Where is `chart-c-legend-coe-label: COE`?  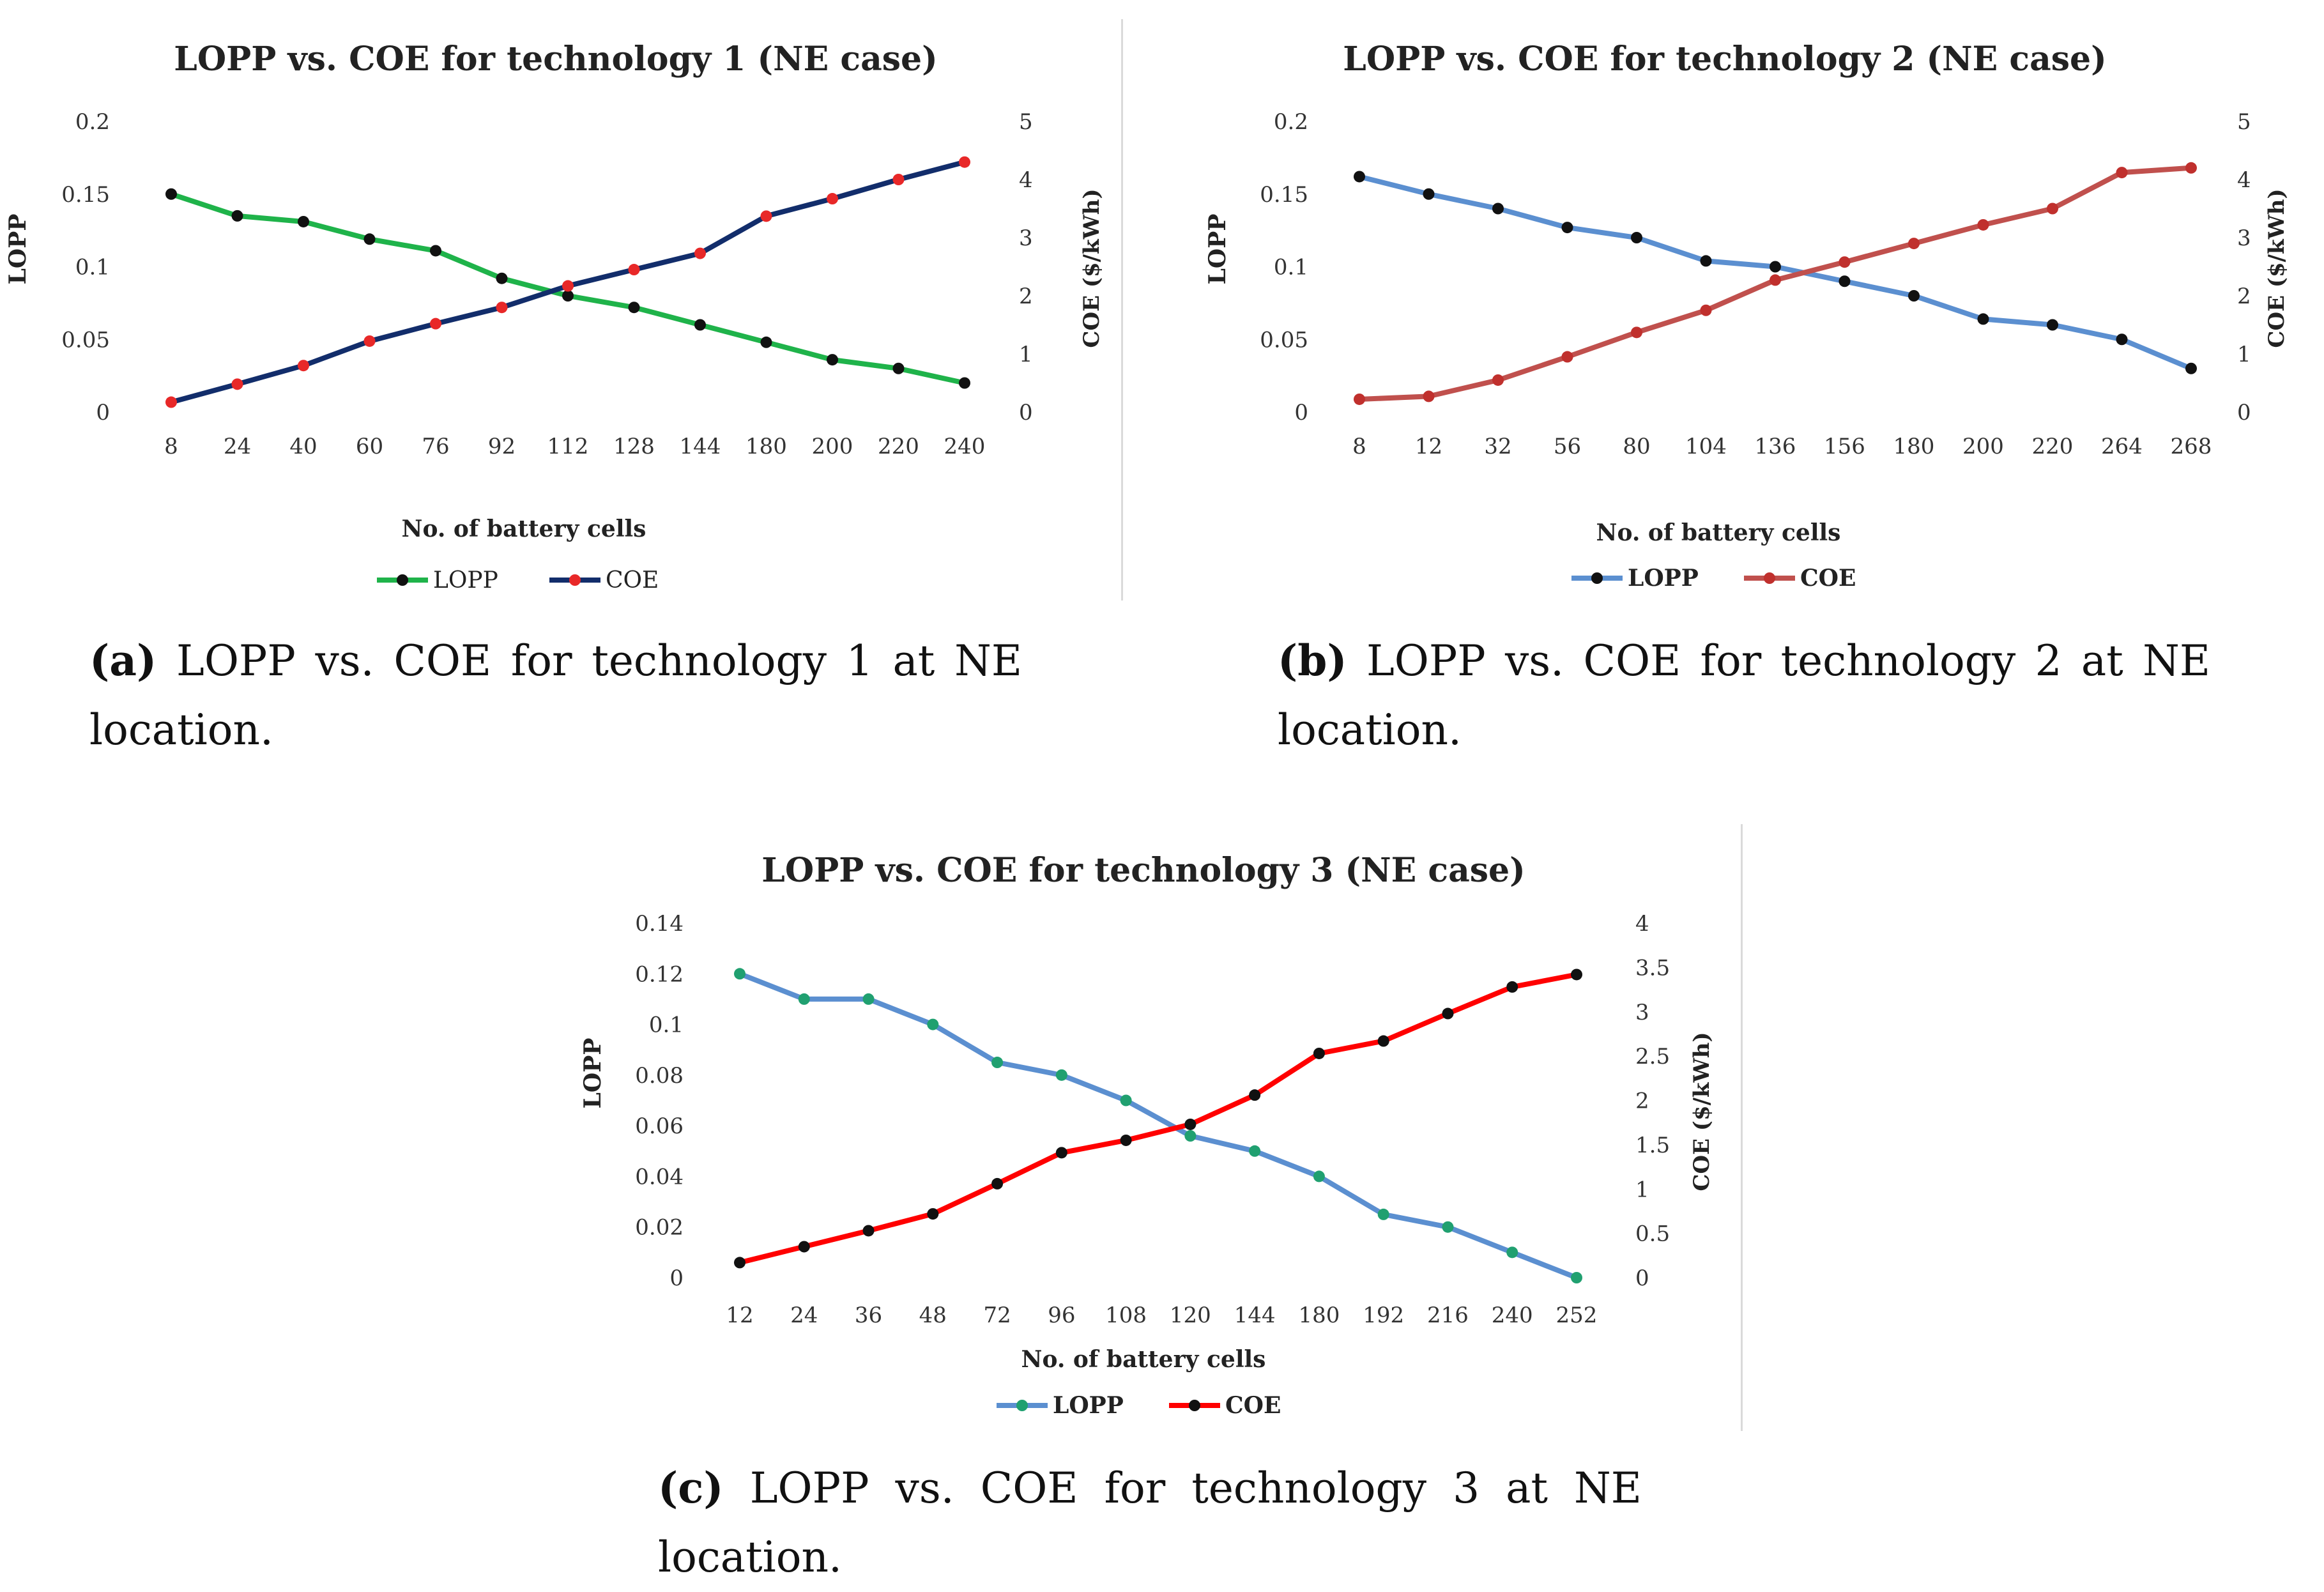 chart-c-legend-coe-label: COE is located at coordinates (1253, 1405).